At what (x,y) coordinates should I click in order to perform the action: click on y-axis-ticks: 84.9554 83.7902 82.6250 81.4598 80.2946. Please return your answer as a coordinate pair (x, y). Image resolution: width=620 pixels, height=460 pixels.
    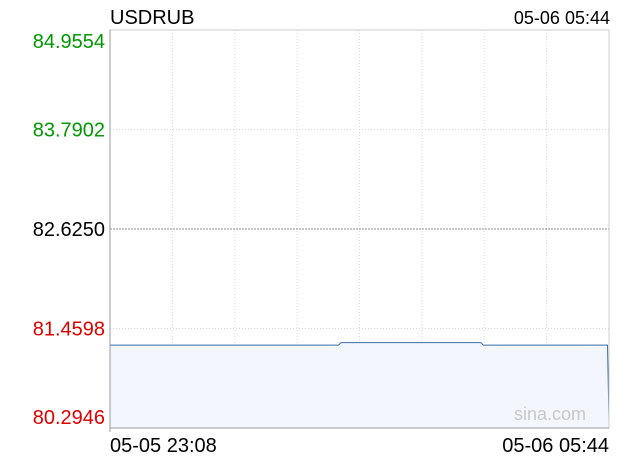
    Looking at the image, I should click on (69, 230).